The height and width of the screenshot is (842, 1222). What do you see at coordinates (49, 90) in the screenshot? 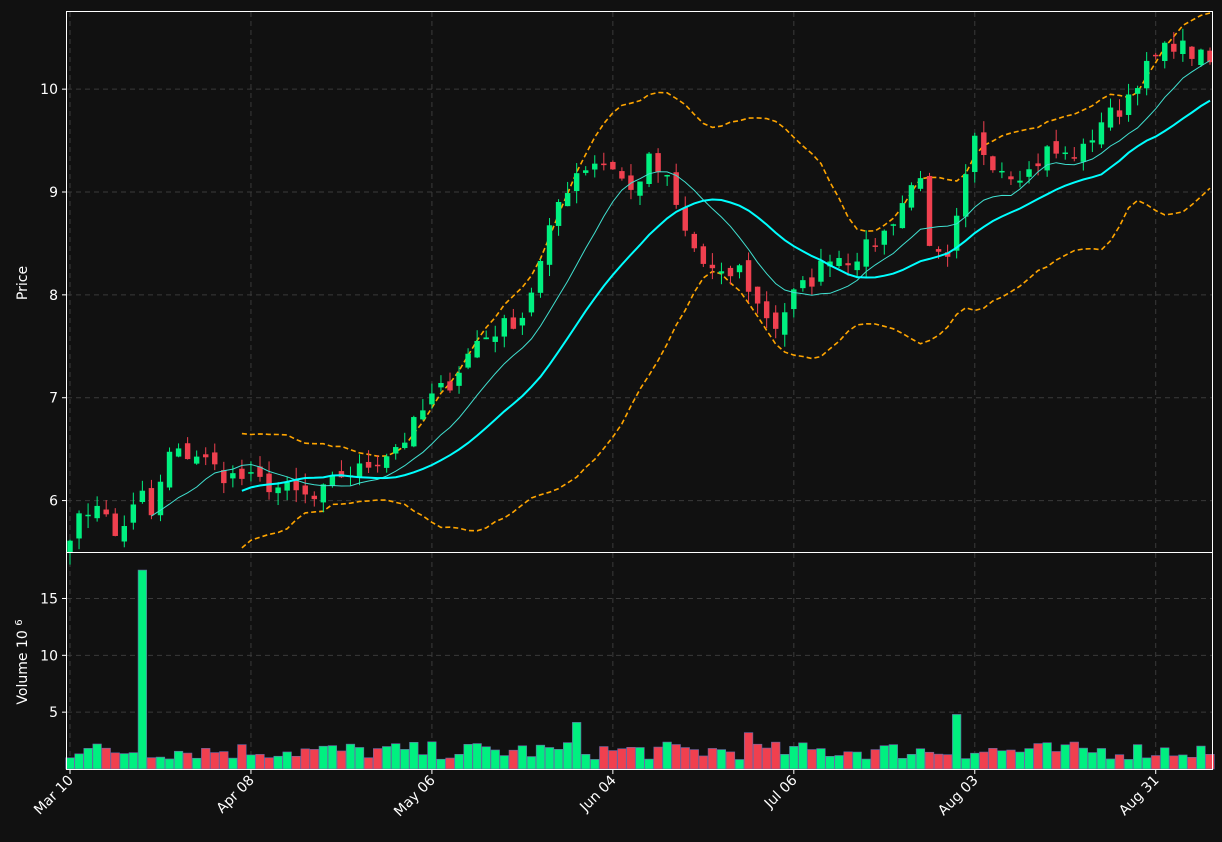
I see `price-tick-label: 10` at bounding box center [49, 90].